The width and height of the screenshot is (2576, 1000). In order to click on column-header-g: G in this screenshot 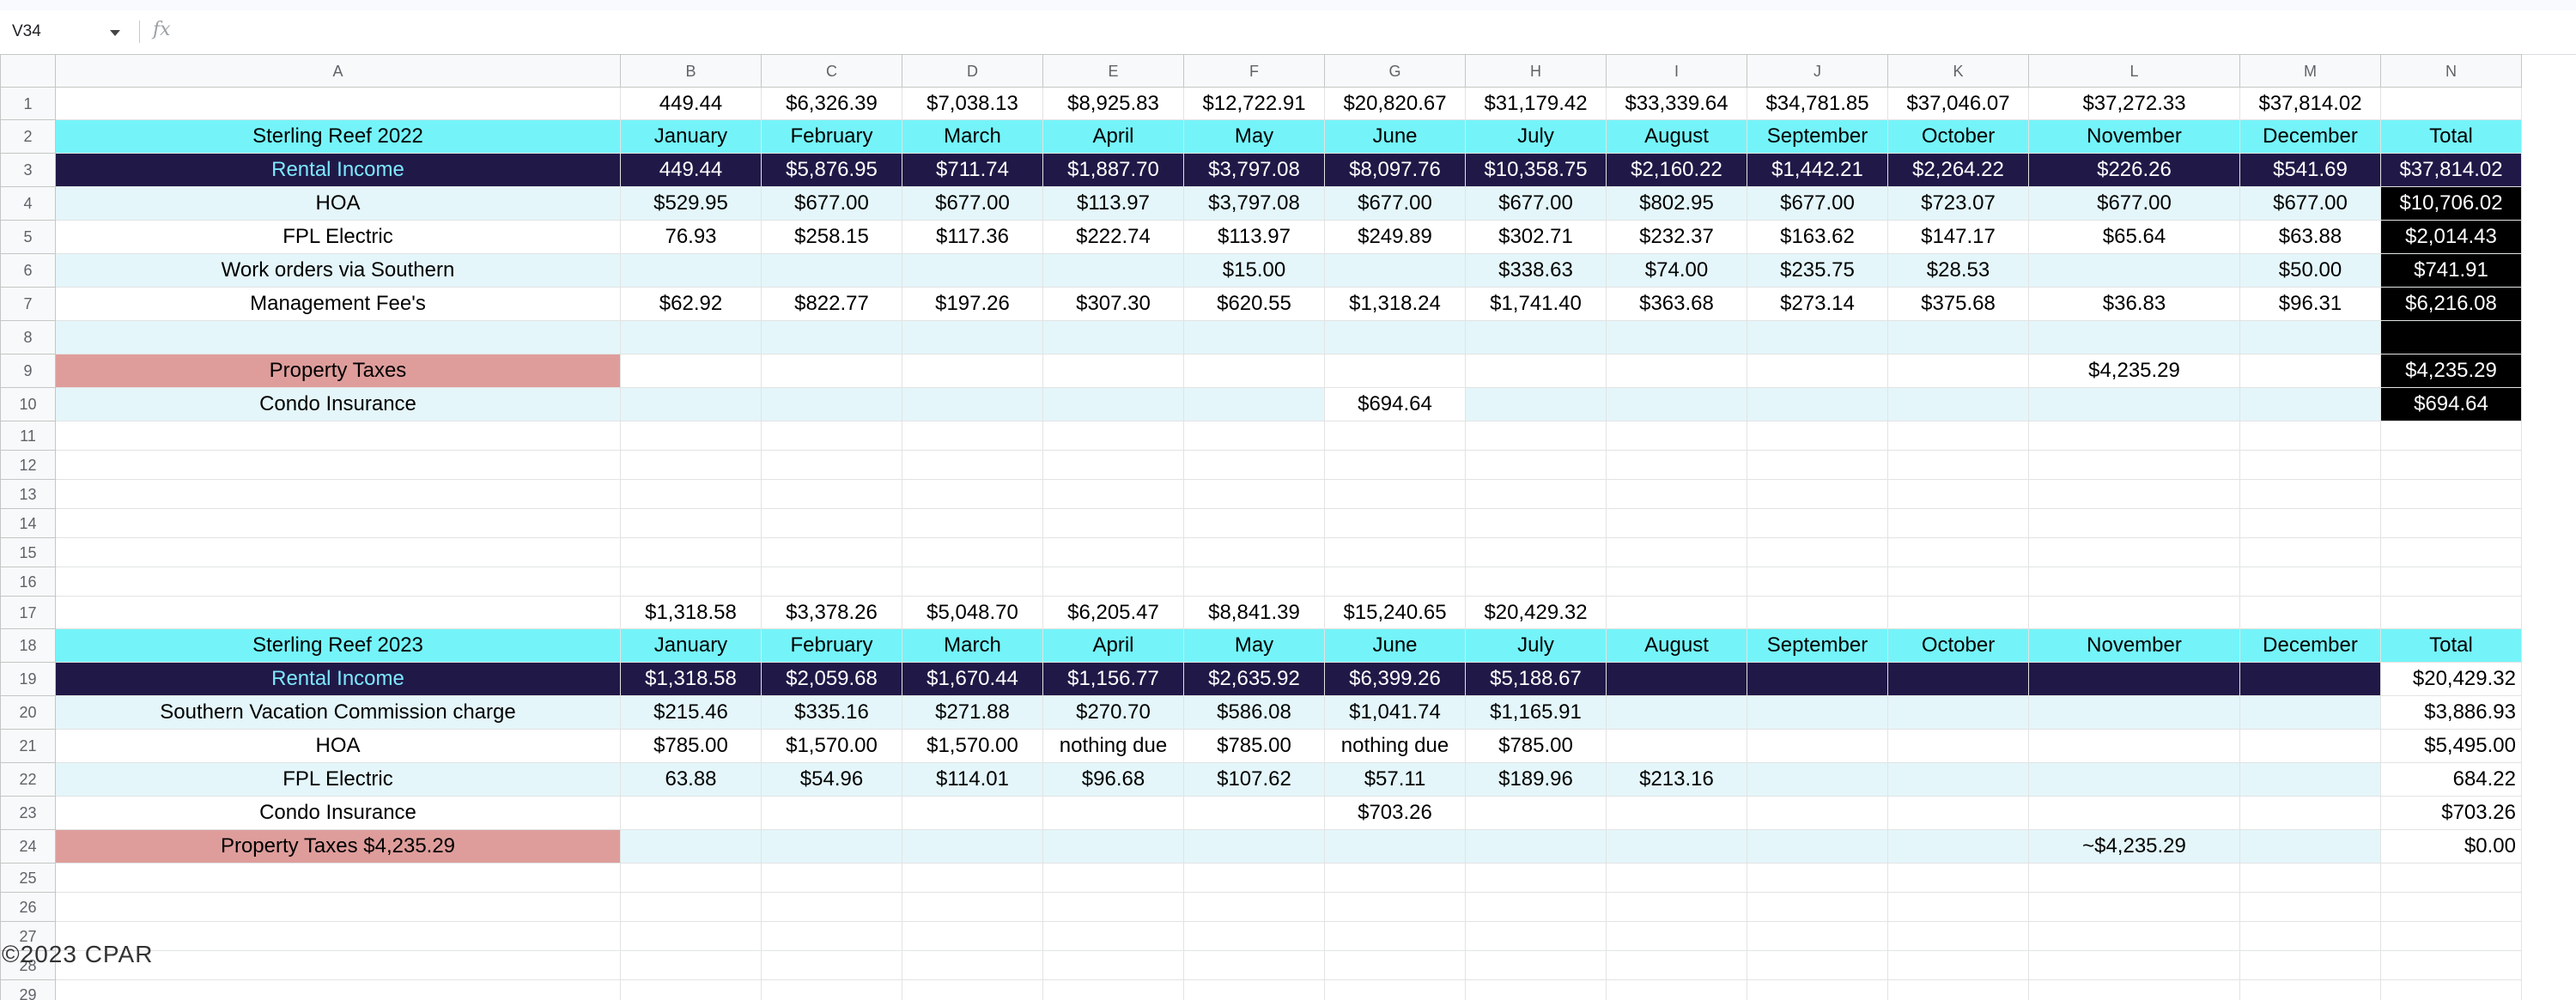, I will do `click(1395, 71)`.